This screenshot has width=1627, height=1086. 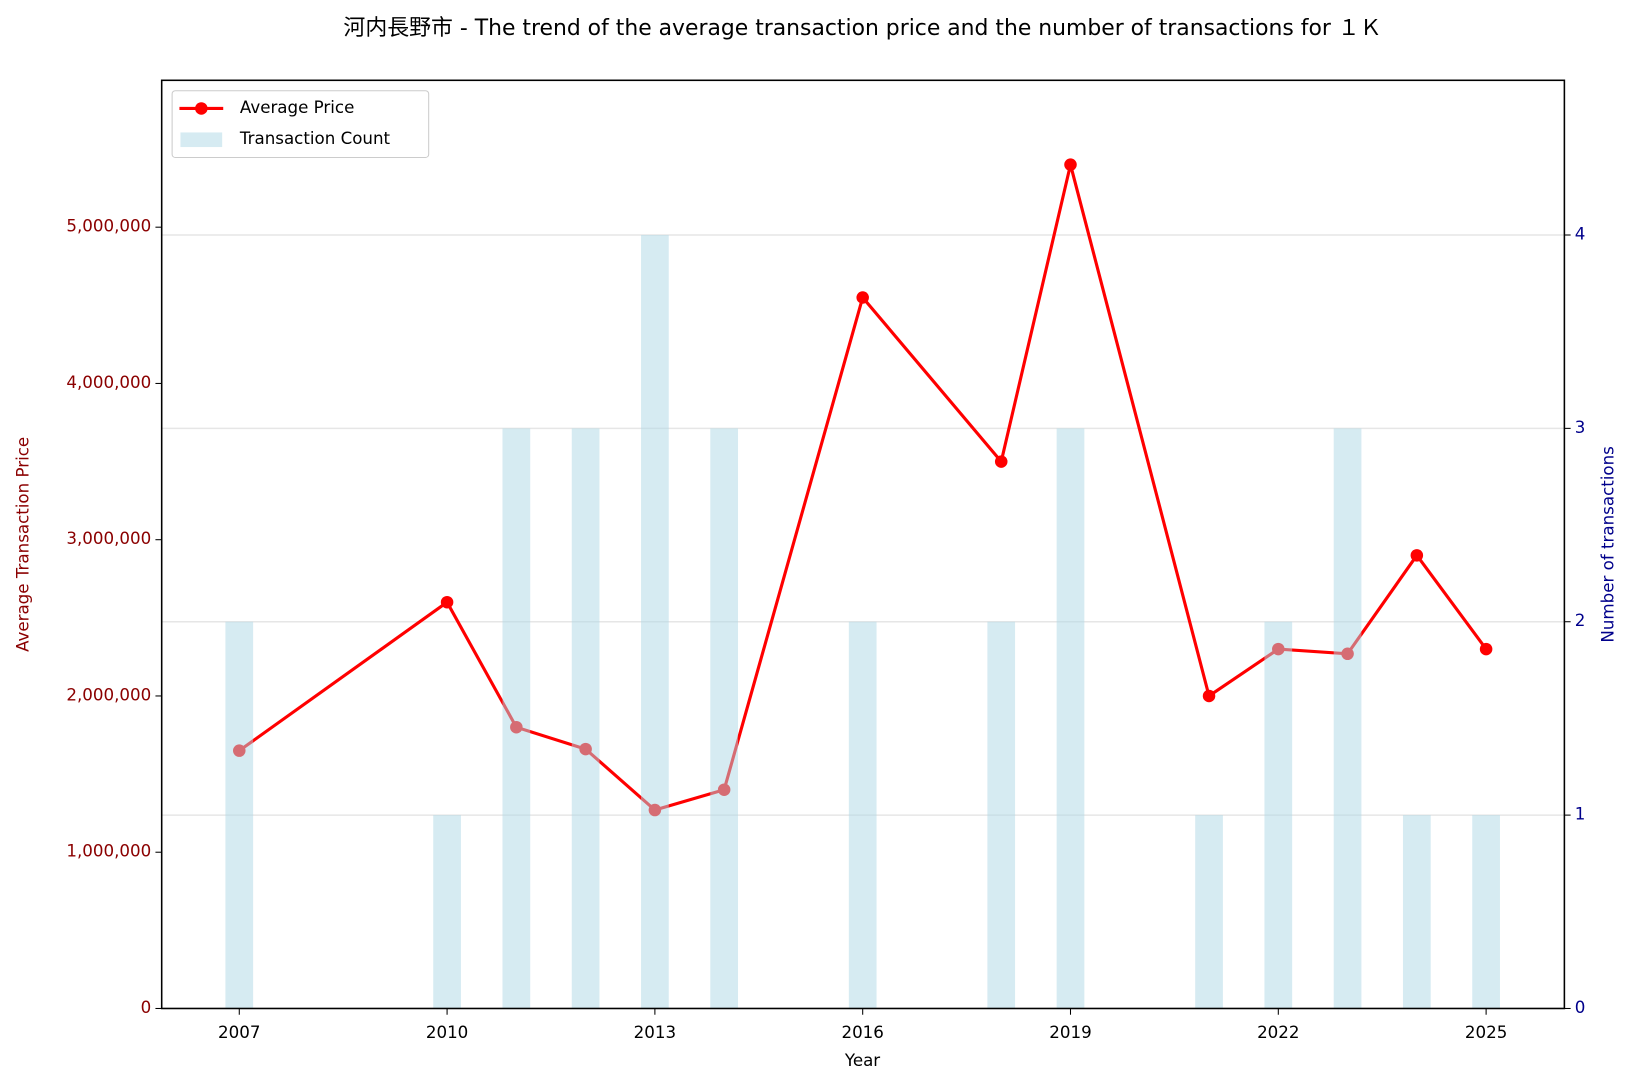 What do you see at coordinates (23, 544) in the screenshot?
I see `y-axis-label: Average Transaction Price` at bounding box center [23, 544].